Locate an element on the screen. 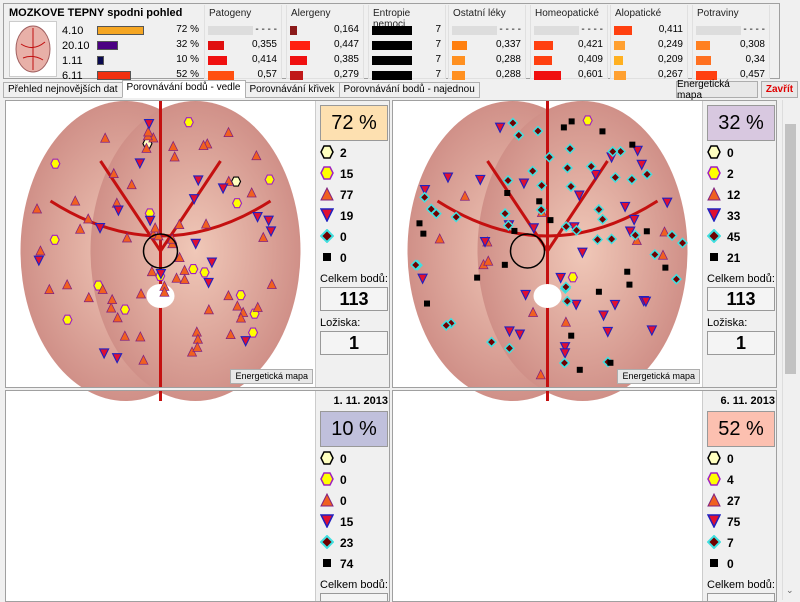  group-label: Potraviny is located at coordinates (718, 13).